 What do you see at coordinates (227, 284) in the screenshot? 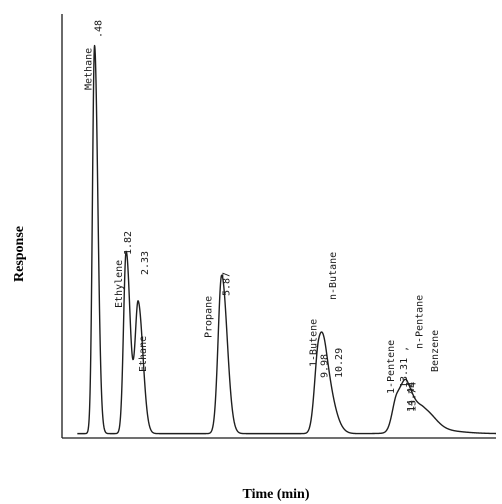
I see `retention-time-propane: 5.87` at bounding box center [227, 284].